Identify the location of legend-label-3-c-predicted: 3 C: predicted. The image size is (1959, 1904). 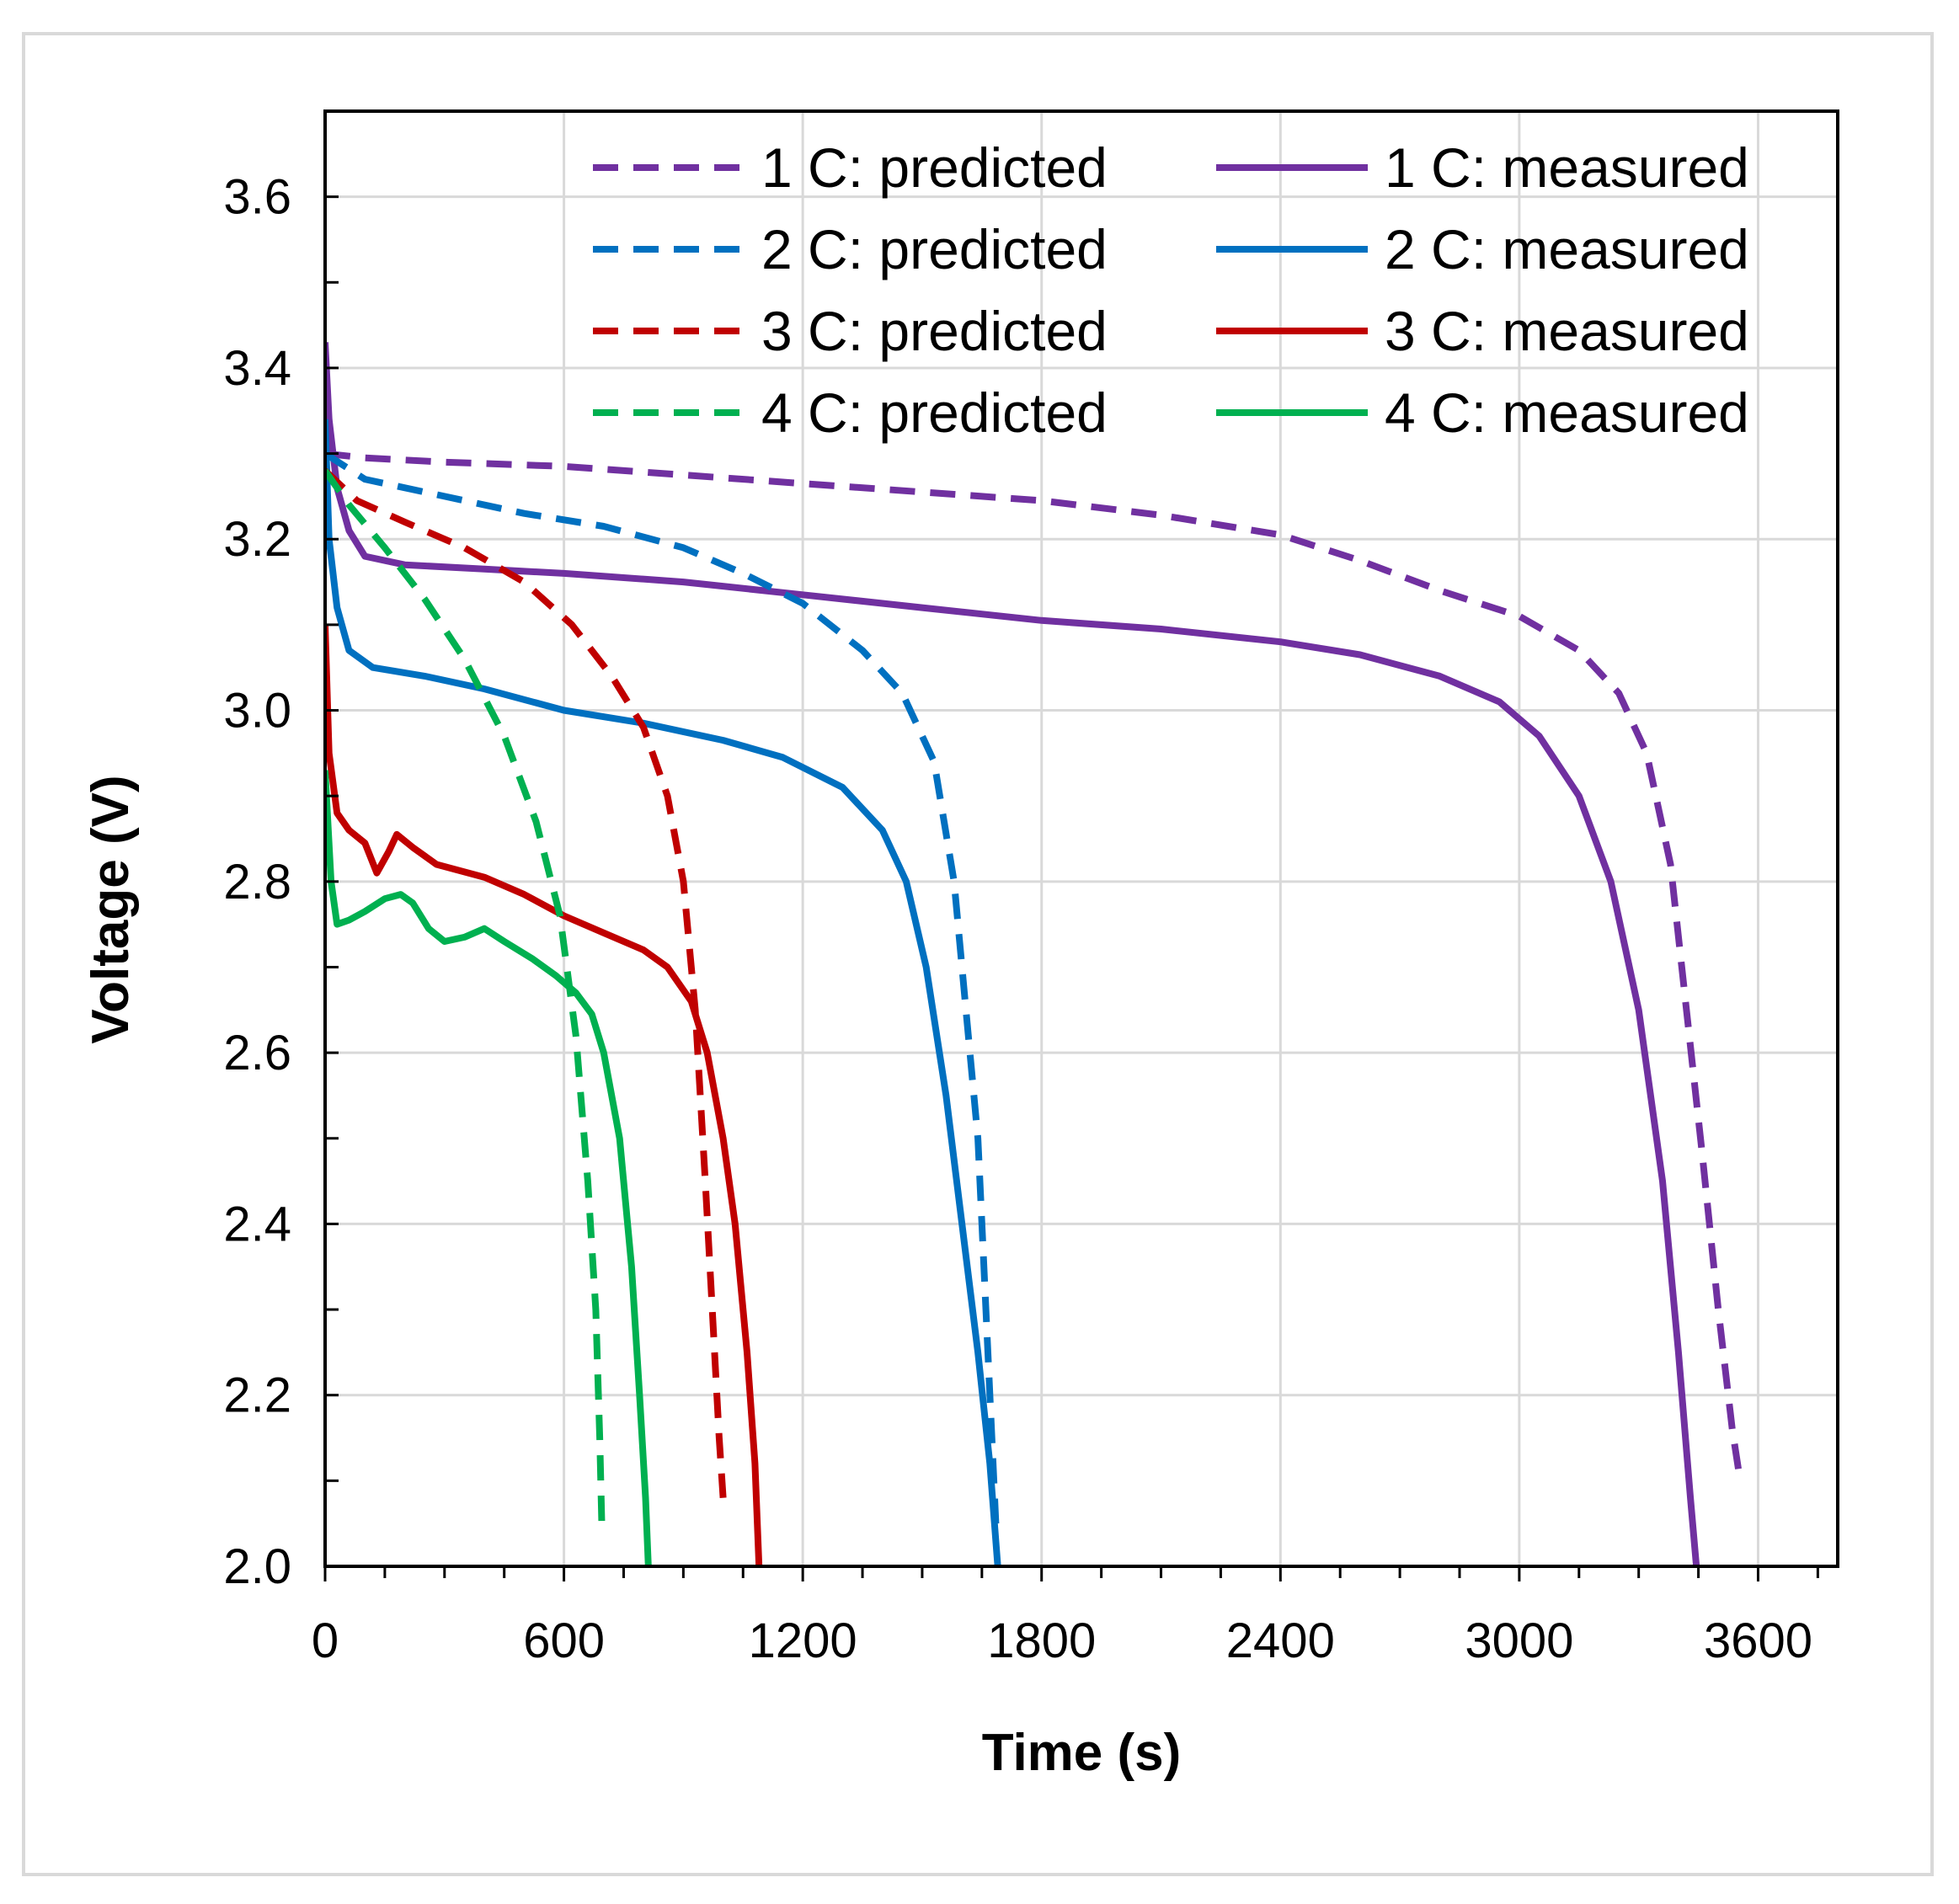
(935, 331).